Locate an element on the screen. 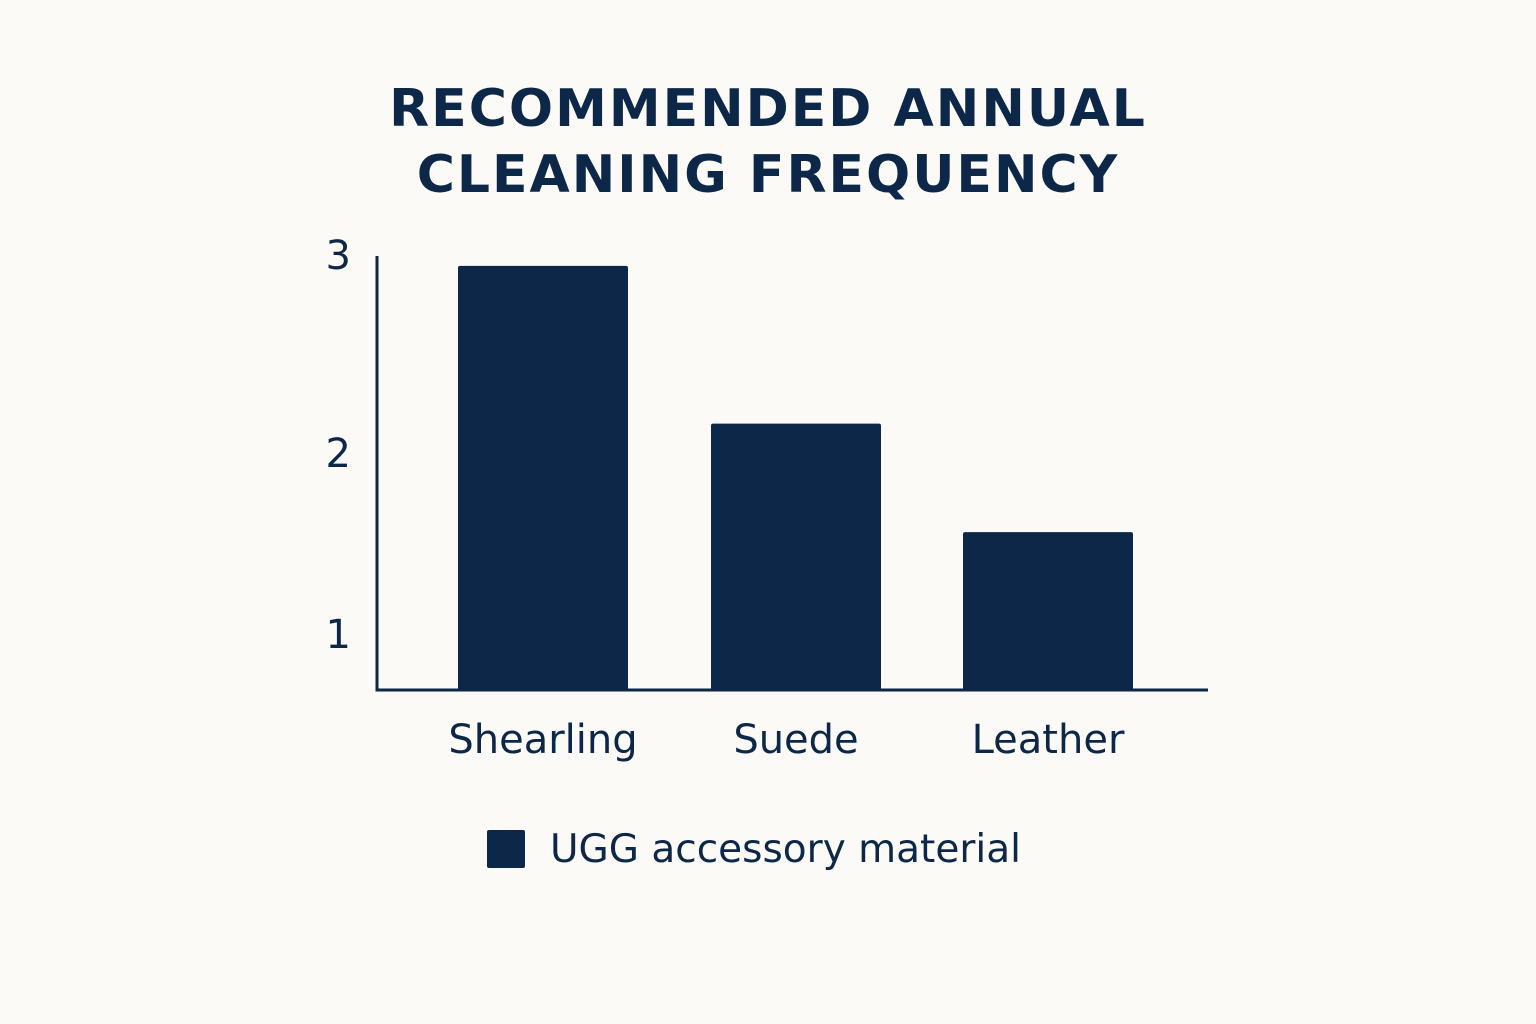 This screenshot has height=1024, width=1536. x-tick-label-suede: Suede is located at coordinates (795, 740).